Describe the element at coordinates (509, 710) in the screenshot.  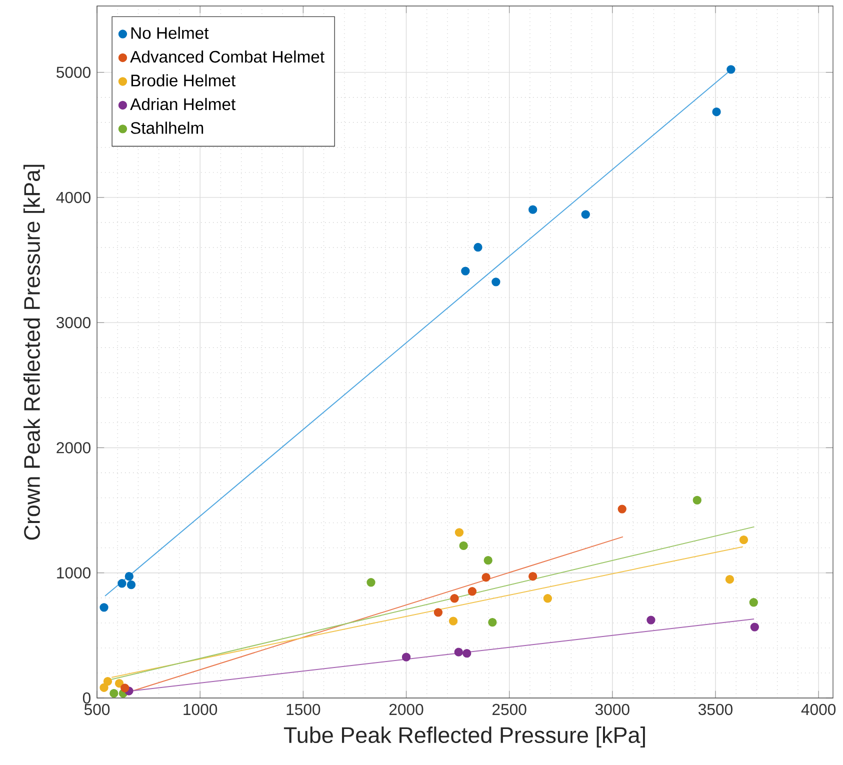
I see `x-tick-label: 2500` at that location.